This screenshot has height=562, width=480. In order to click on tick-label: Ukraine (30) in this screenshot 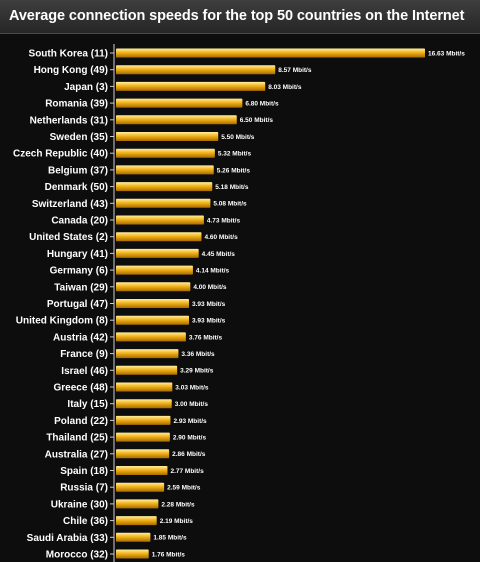, I will do `click(79, 504)`.